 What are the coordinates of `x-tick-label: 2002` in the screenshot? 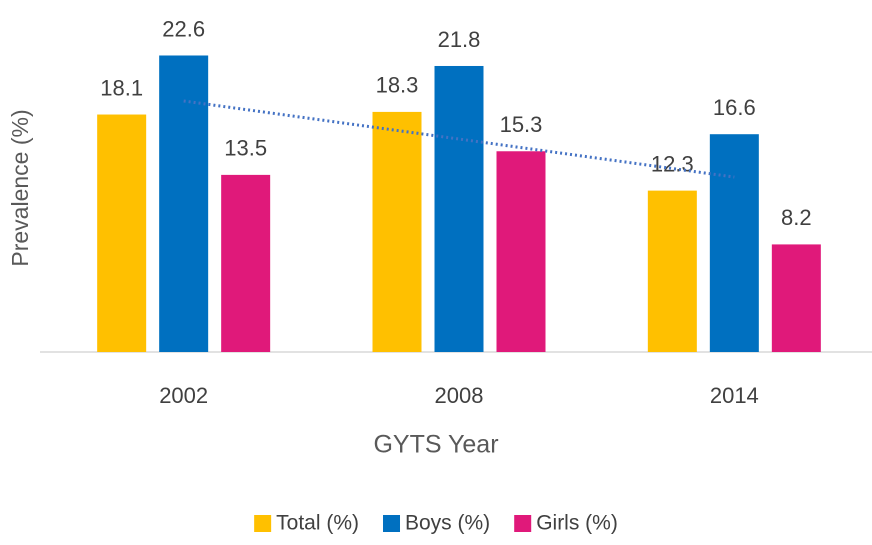 It's located at (183, 395).